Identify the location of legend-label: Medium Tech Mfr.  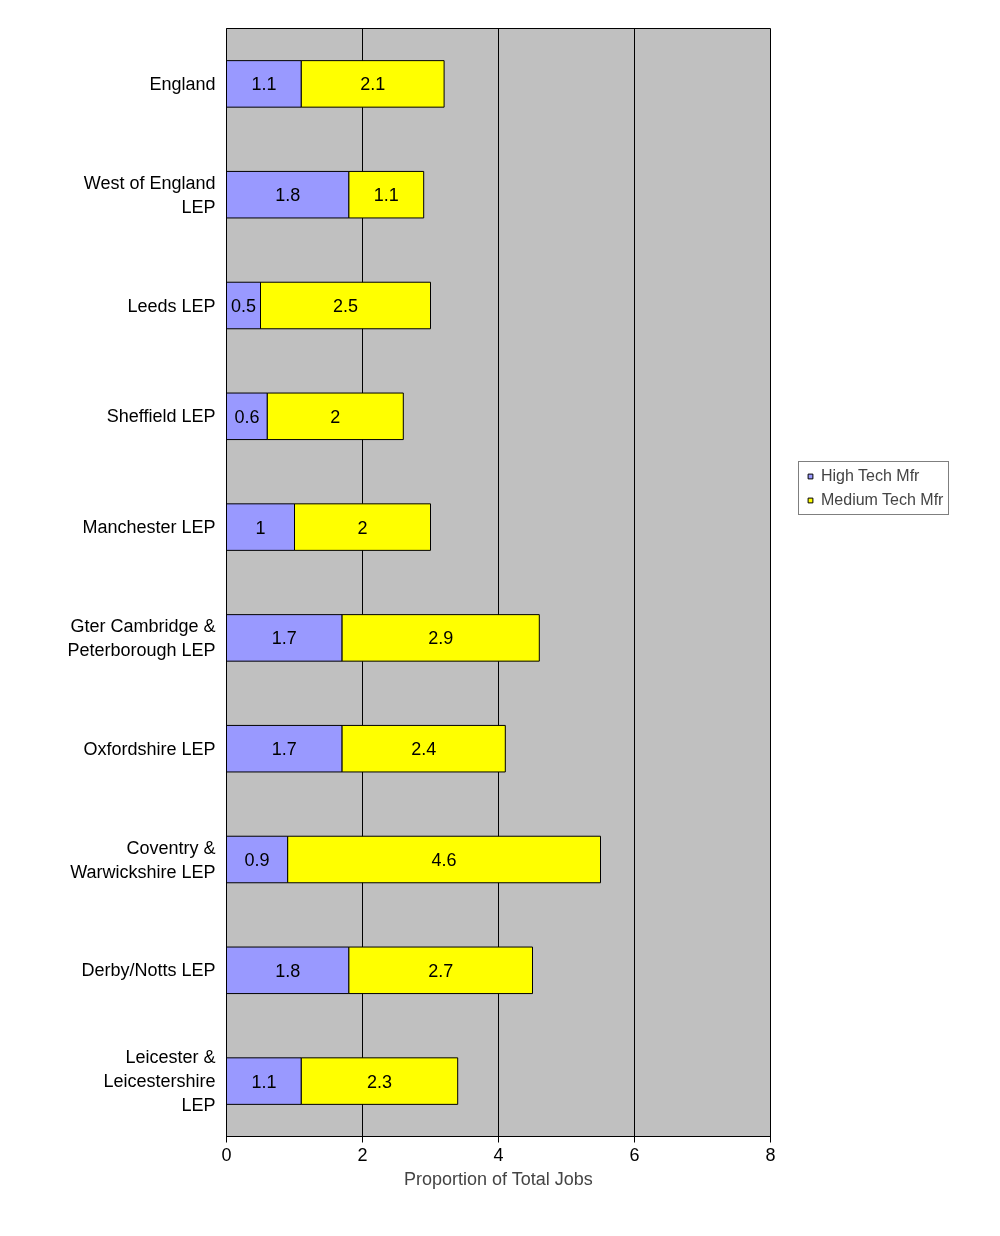
(882, 500).